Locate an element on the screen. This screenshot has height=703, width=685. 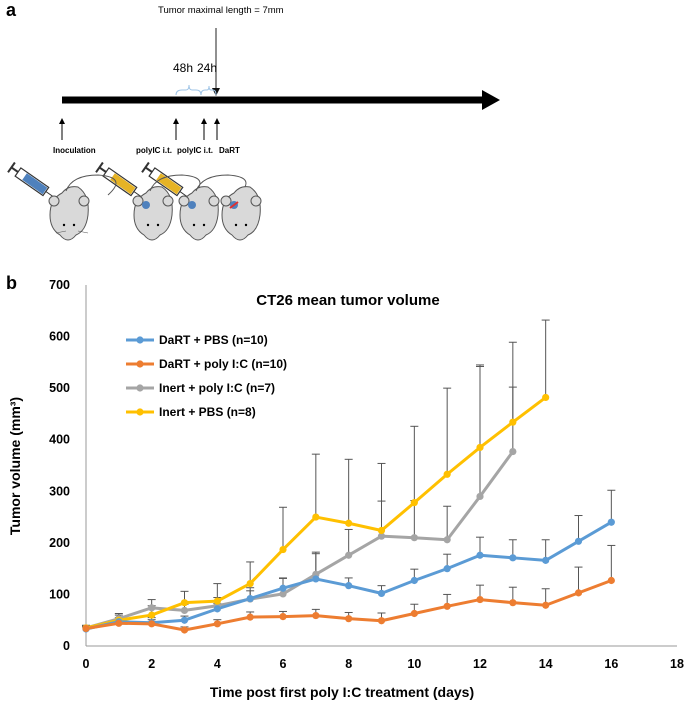
event-arrows is located at coordinates (139, 129).